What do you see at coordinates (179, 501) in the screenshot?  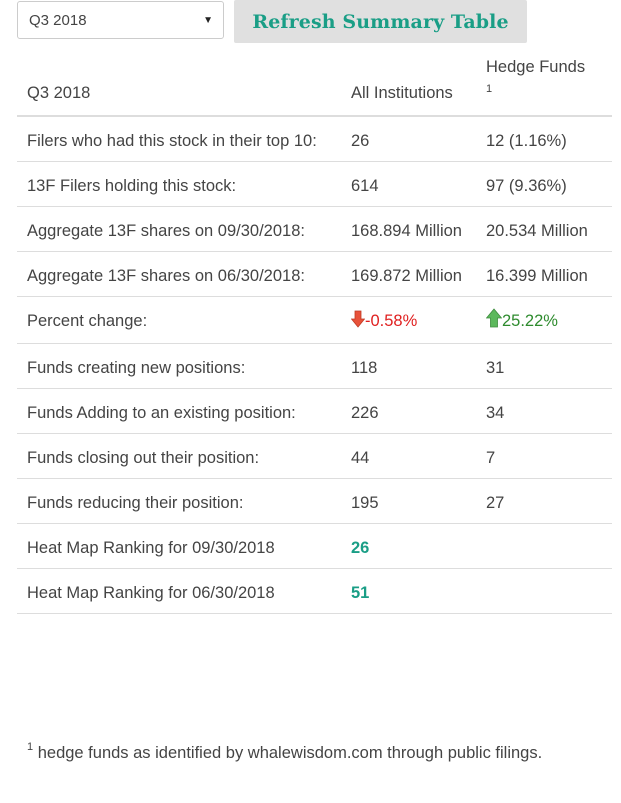 I see `row-label: Funds reducing their position:` at bounding box center [179, 501].